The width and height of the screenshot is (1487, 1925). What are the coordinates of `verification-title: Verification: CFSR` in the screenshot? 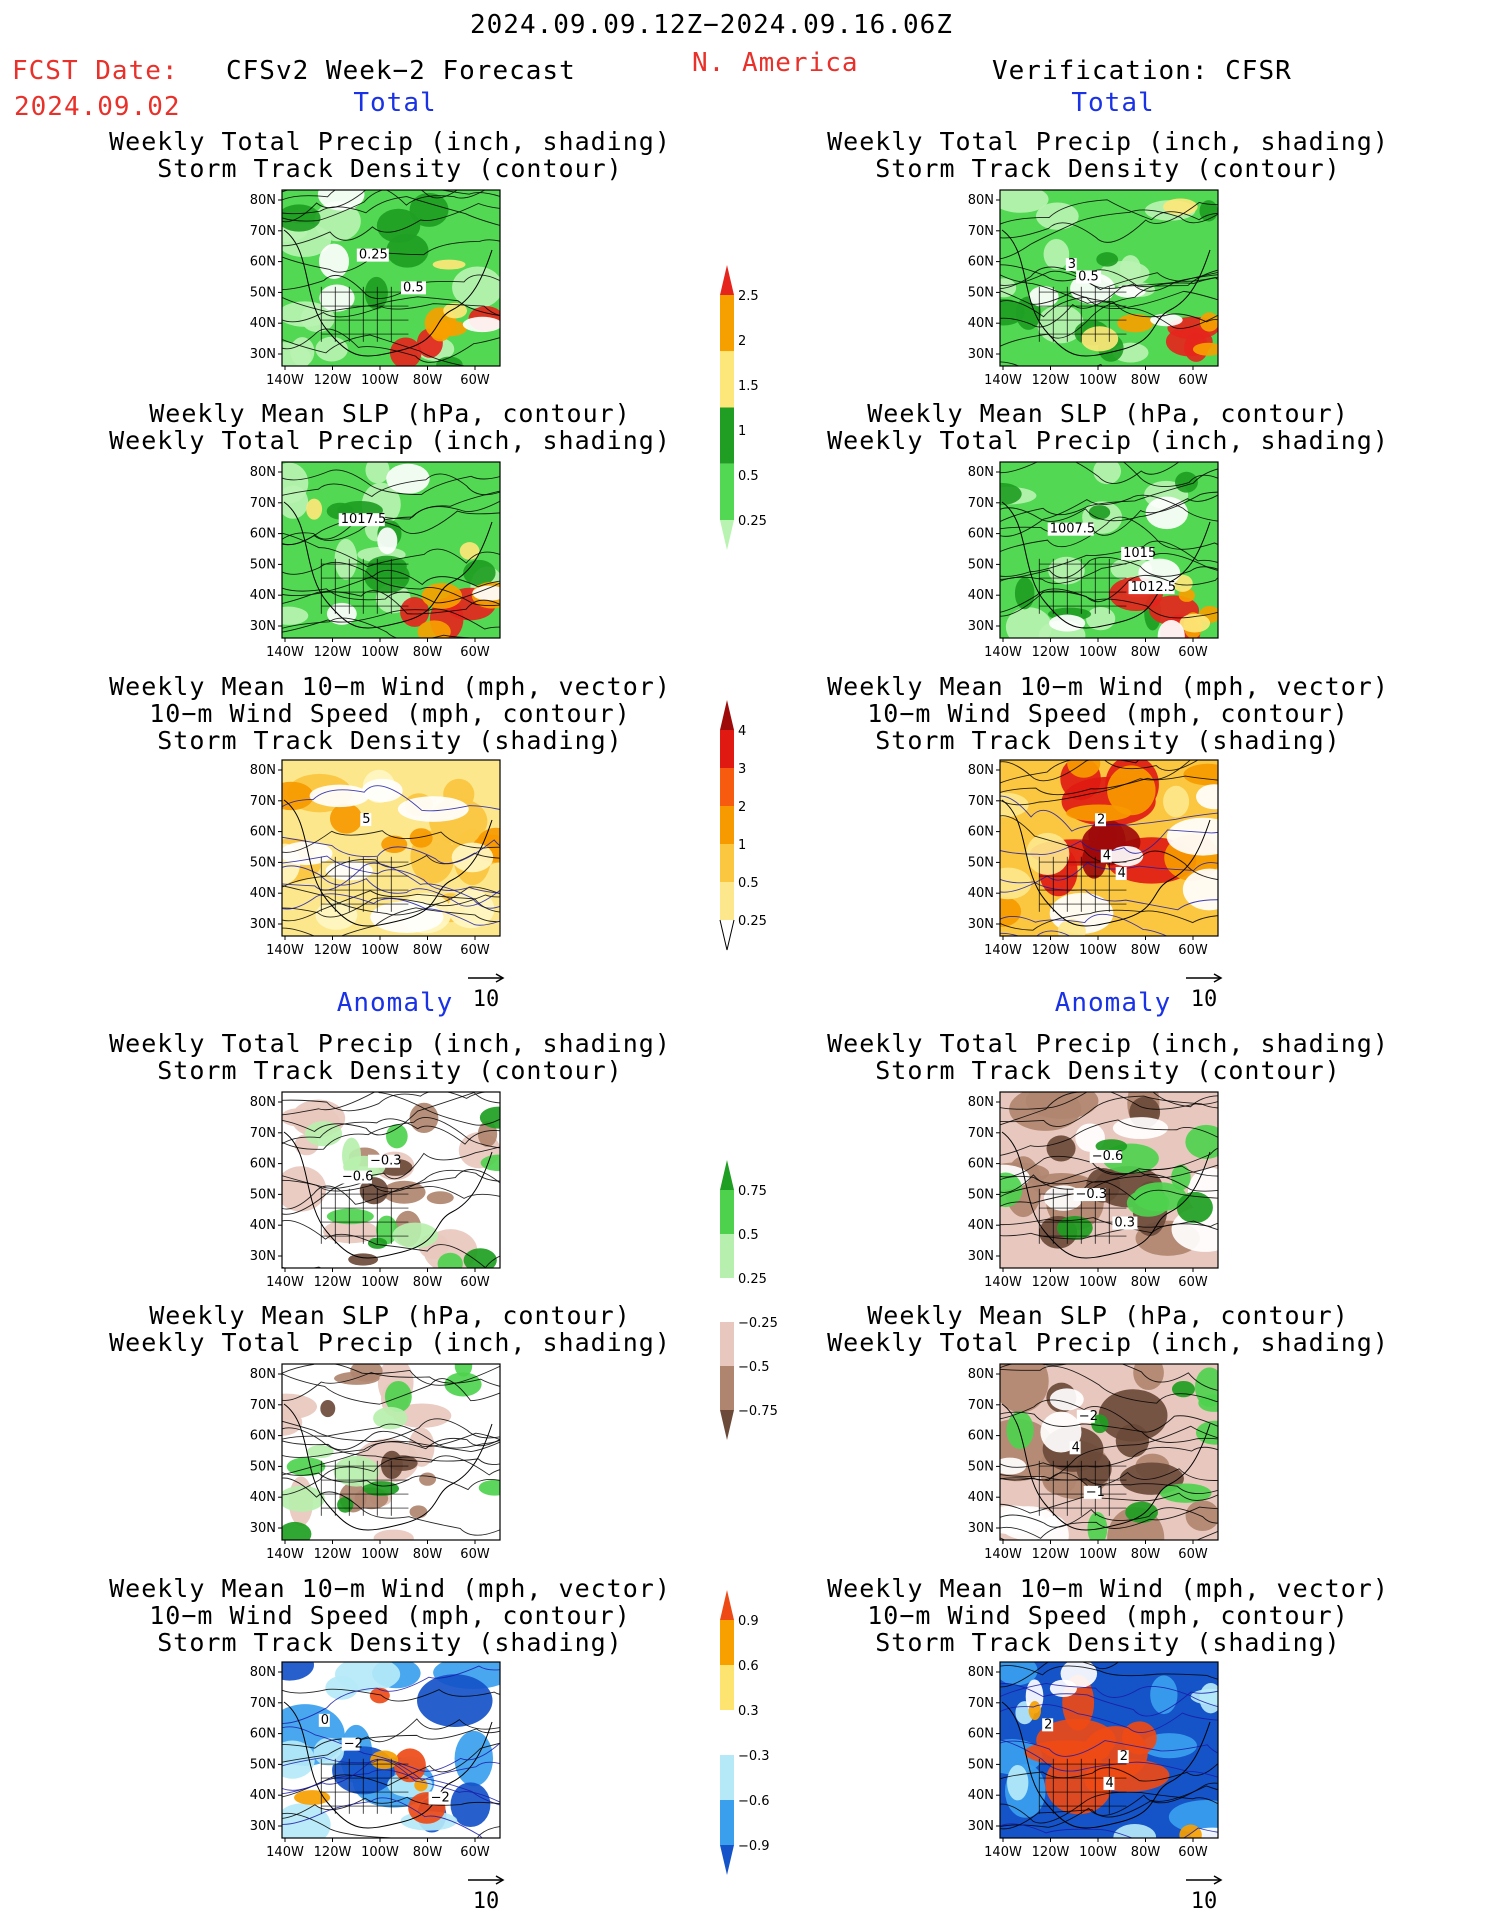 It's located at (1142, 71).